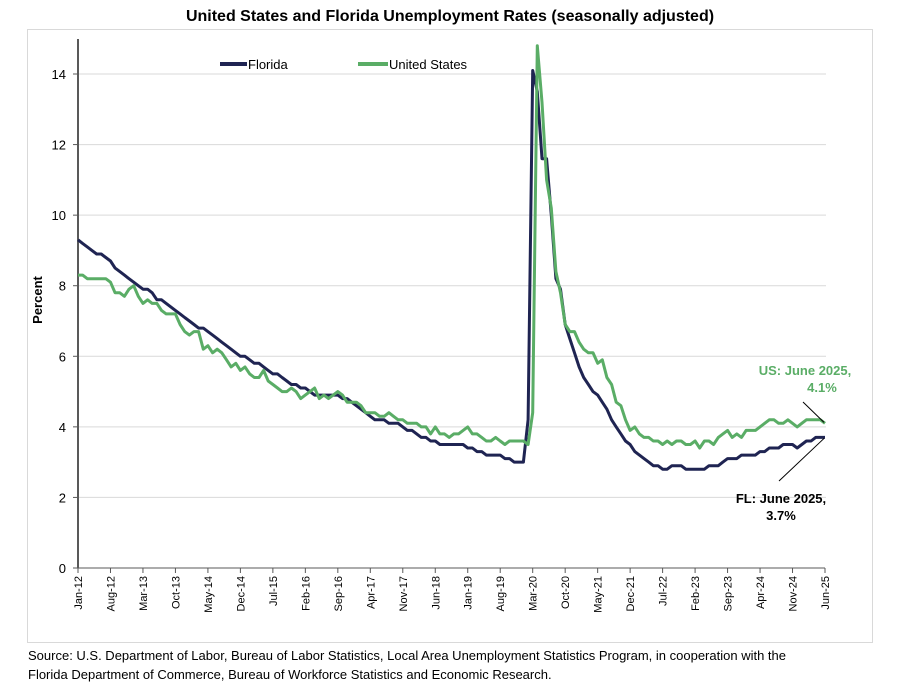 The image size is (900, 700). What do you see at coordinates (111, 593) in the screenshot?
I see `x-tick-label: Aug-12` at bounding box center [111, 593].